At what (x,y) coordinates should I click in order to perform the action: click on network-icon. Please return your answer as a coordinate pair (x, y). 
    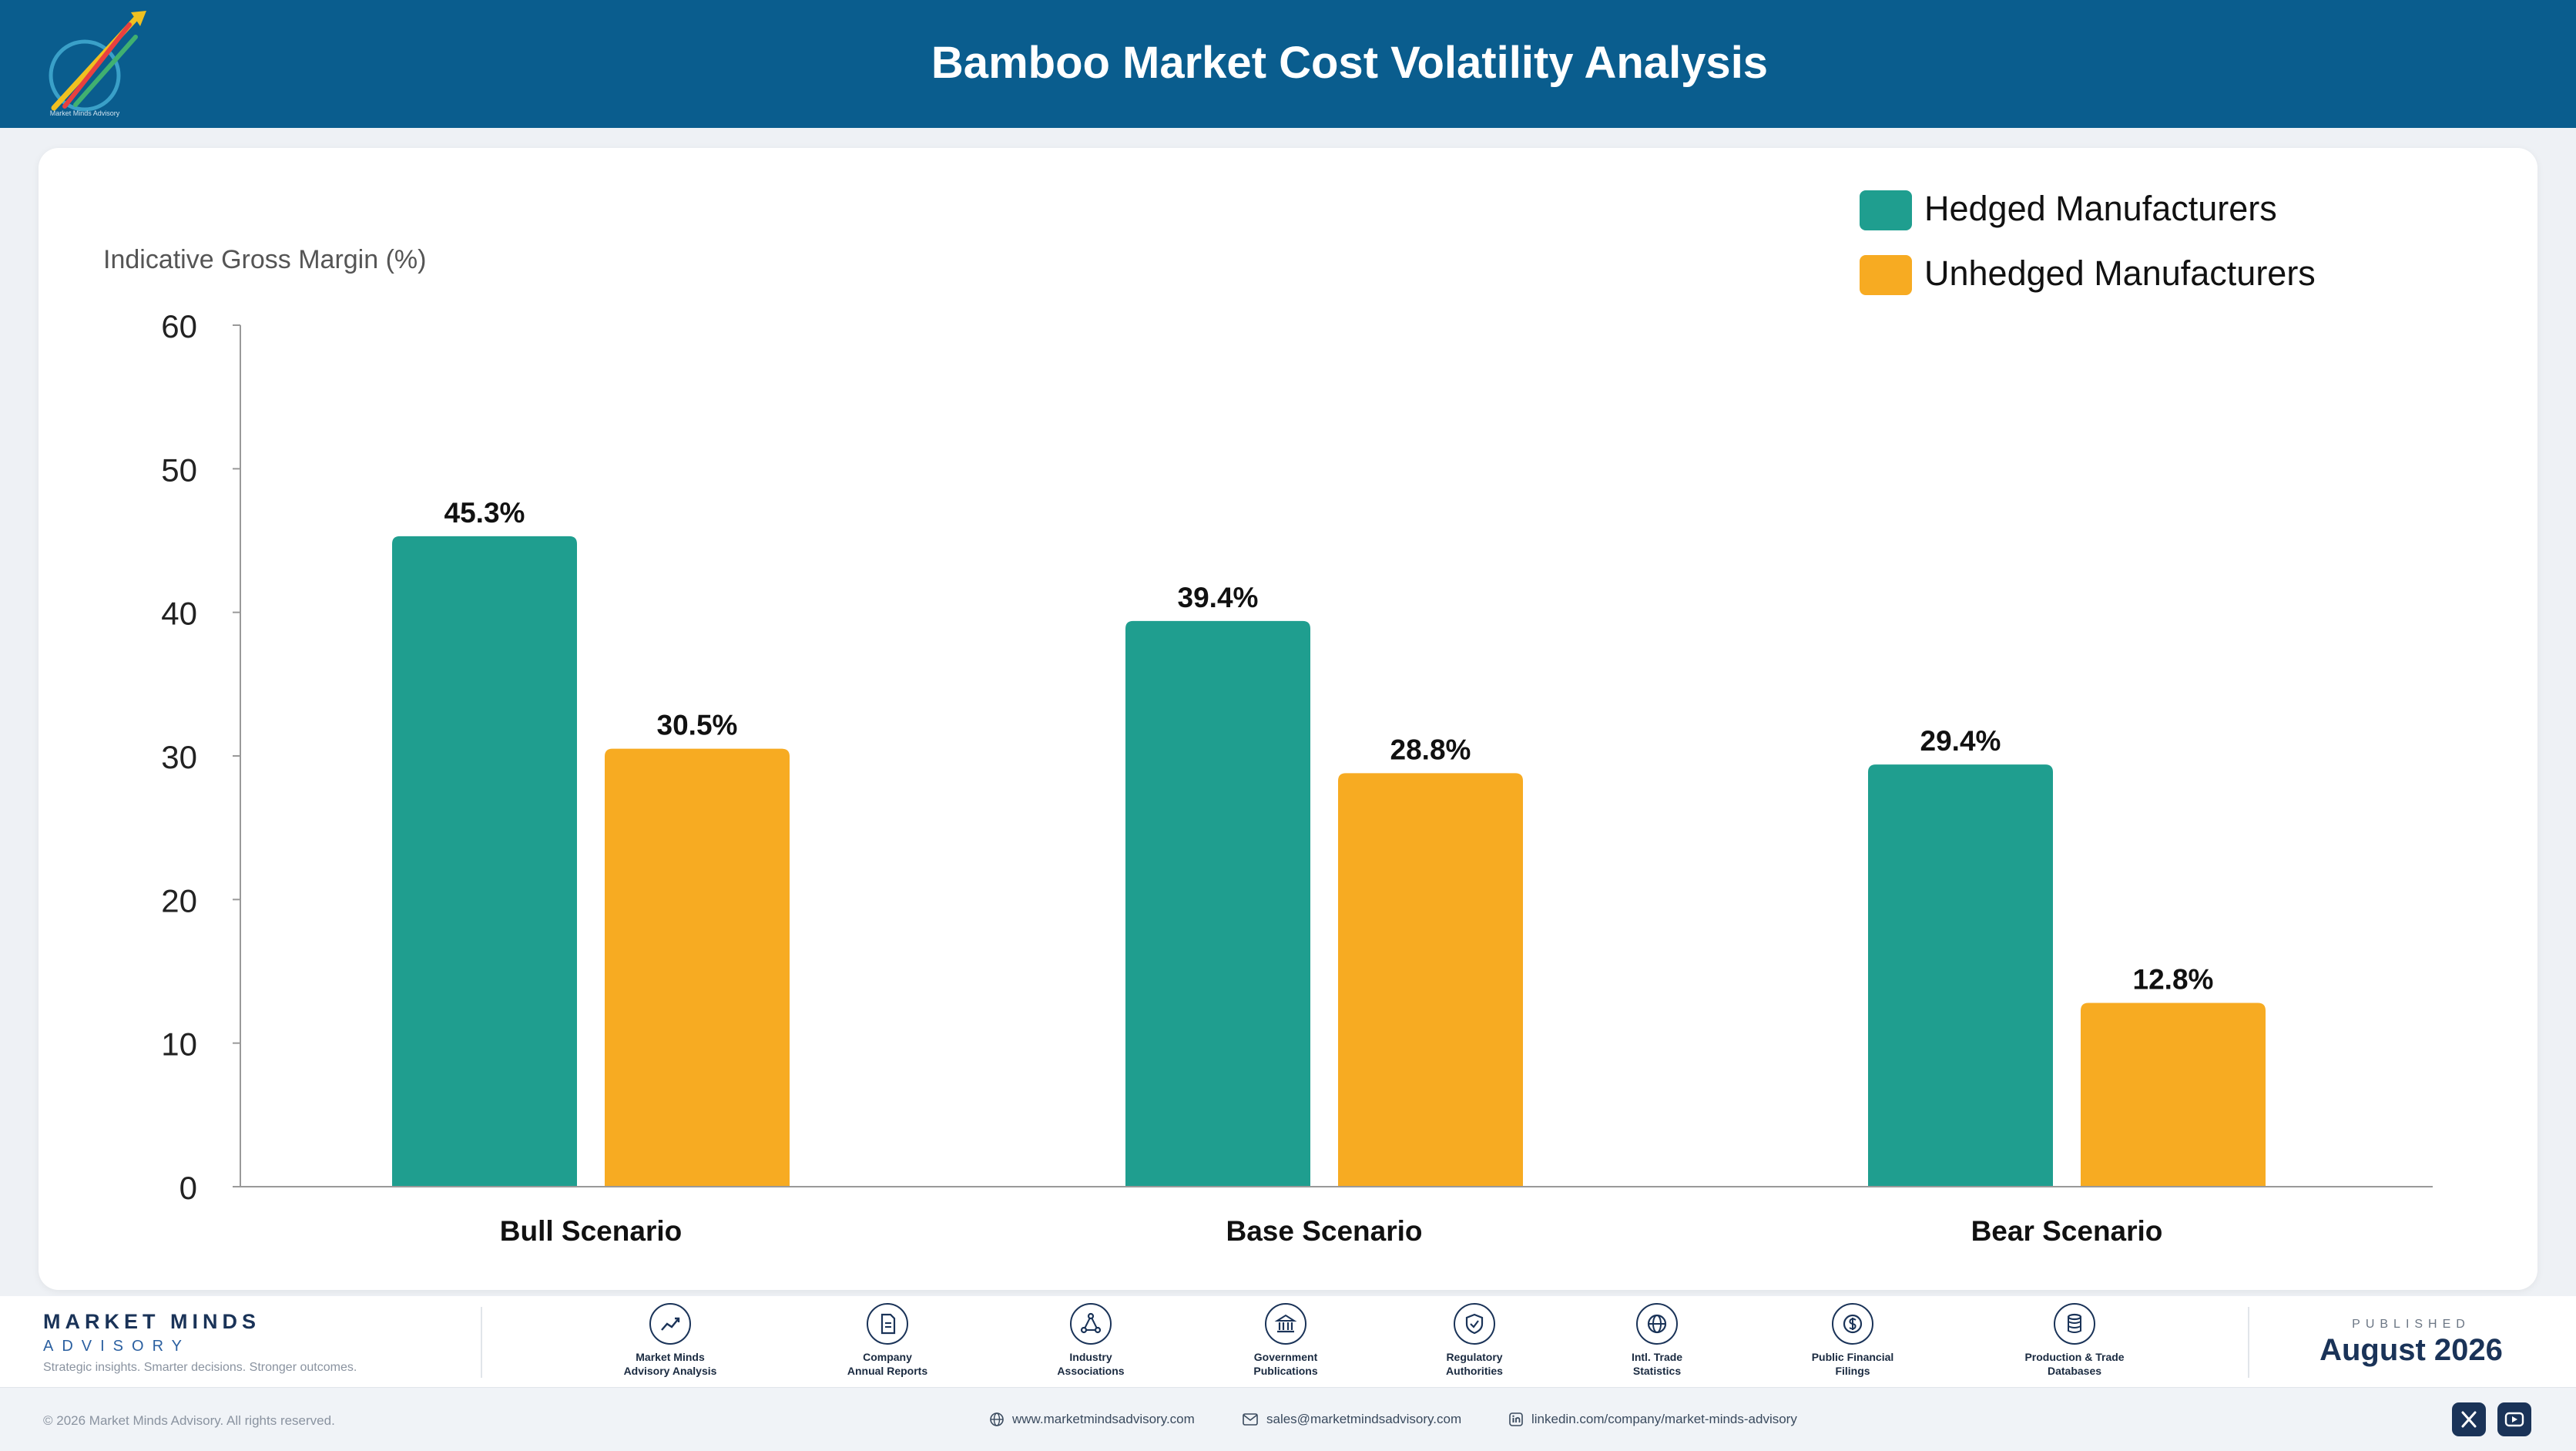
    Looking at the image, I should click on (1091, 1324).